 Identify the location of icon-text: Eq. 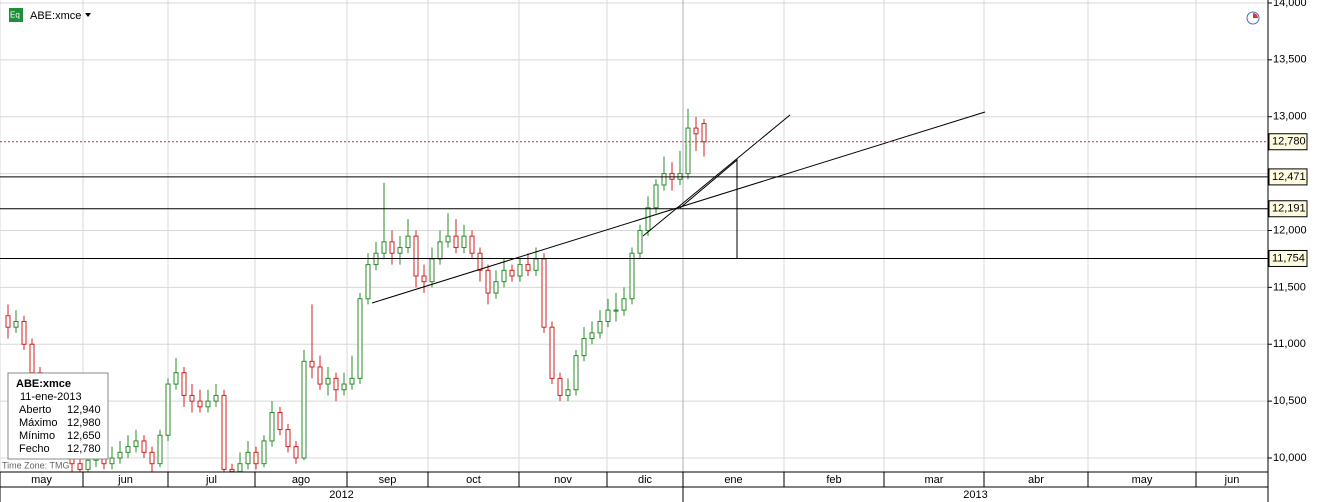
(15, 15).